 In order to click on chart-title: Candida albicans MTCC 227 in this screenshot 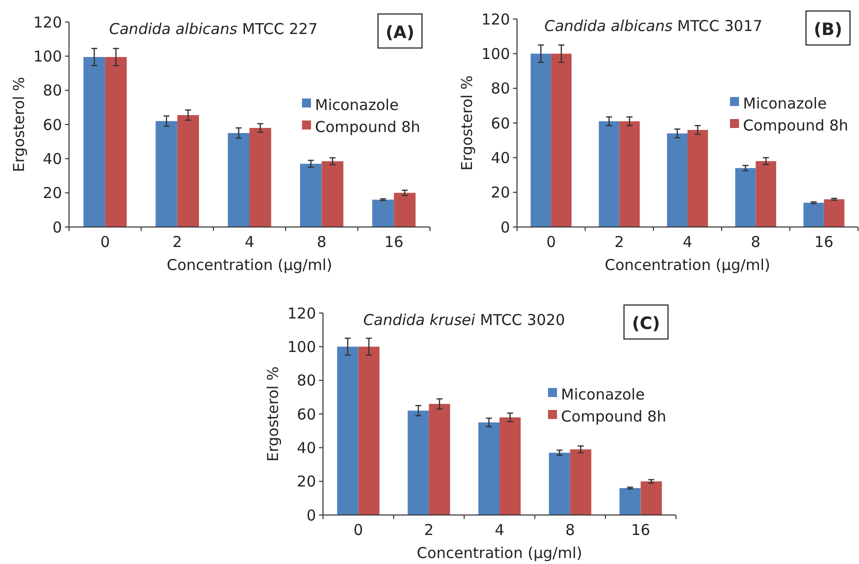, I will do `click(213, 29)`.